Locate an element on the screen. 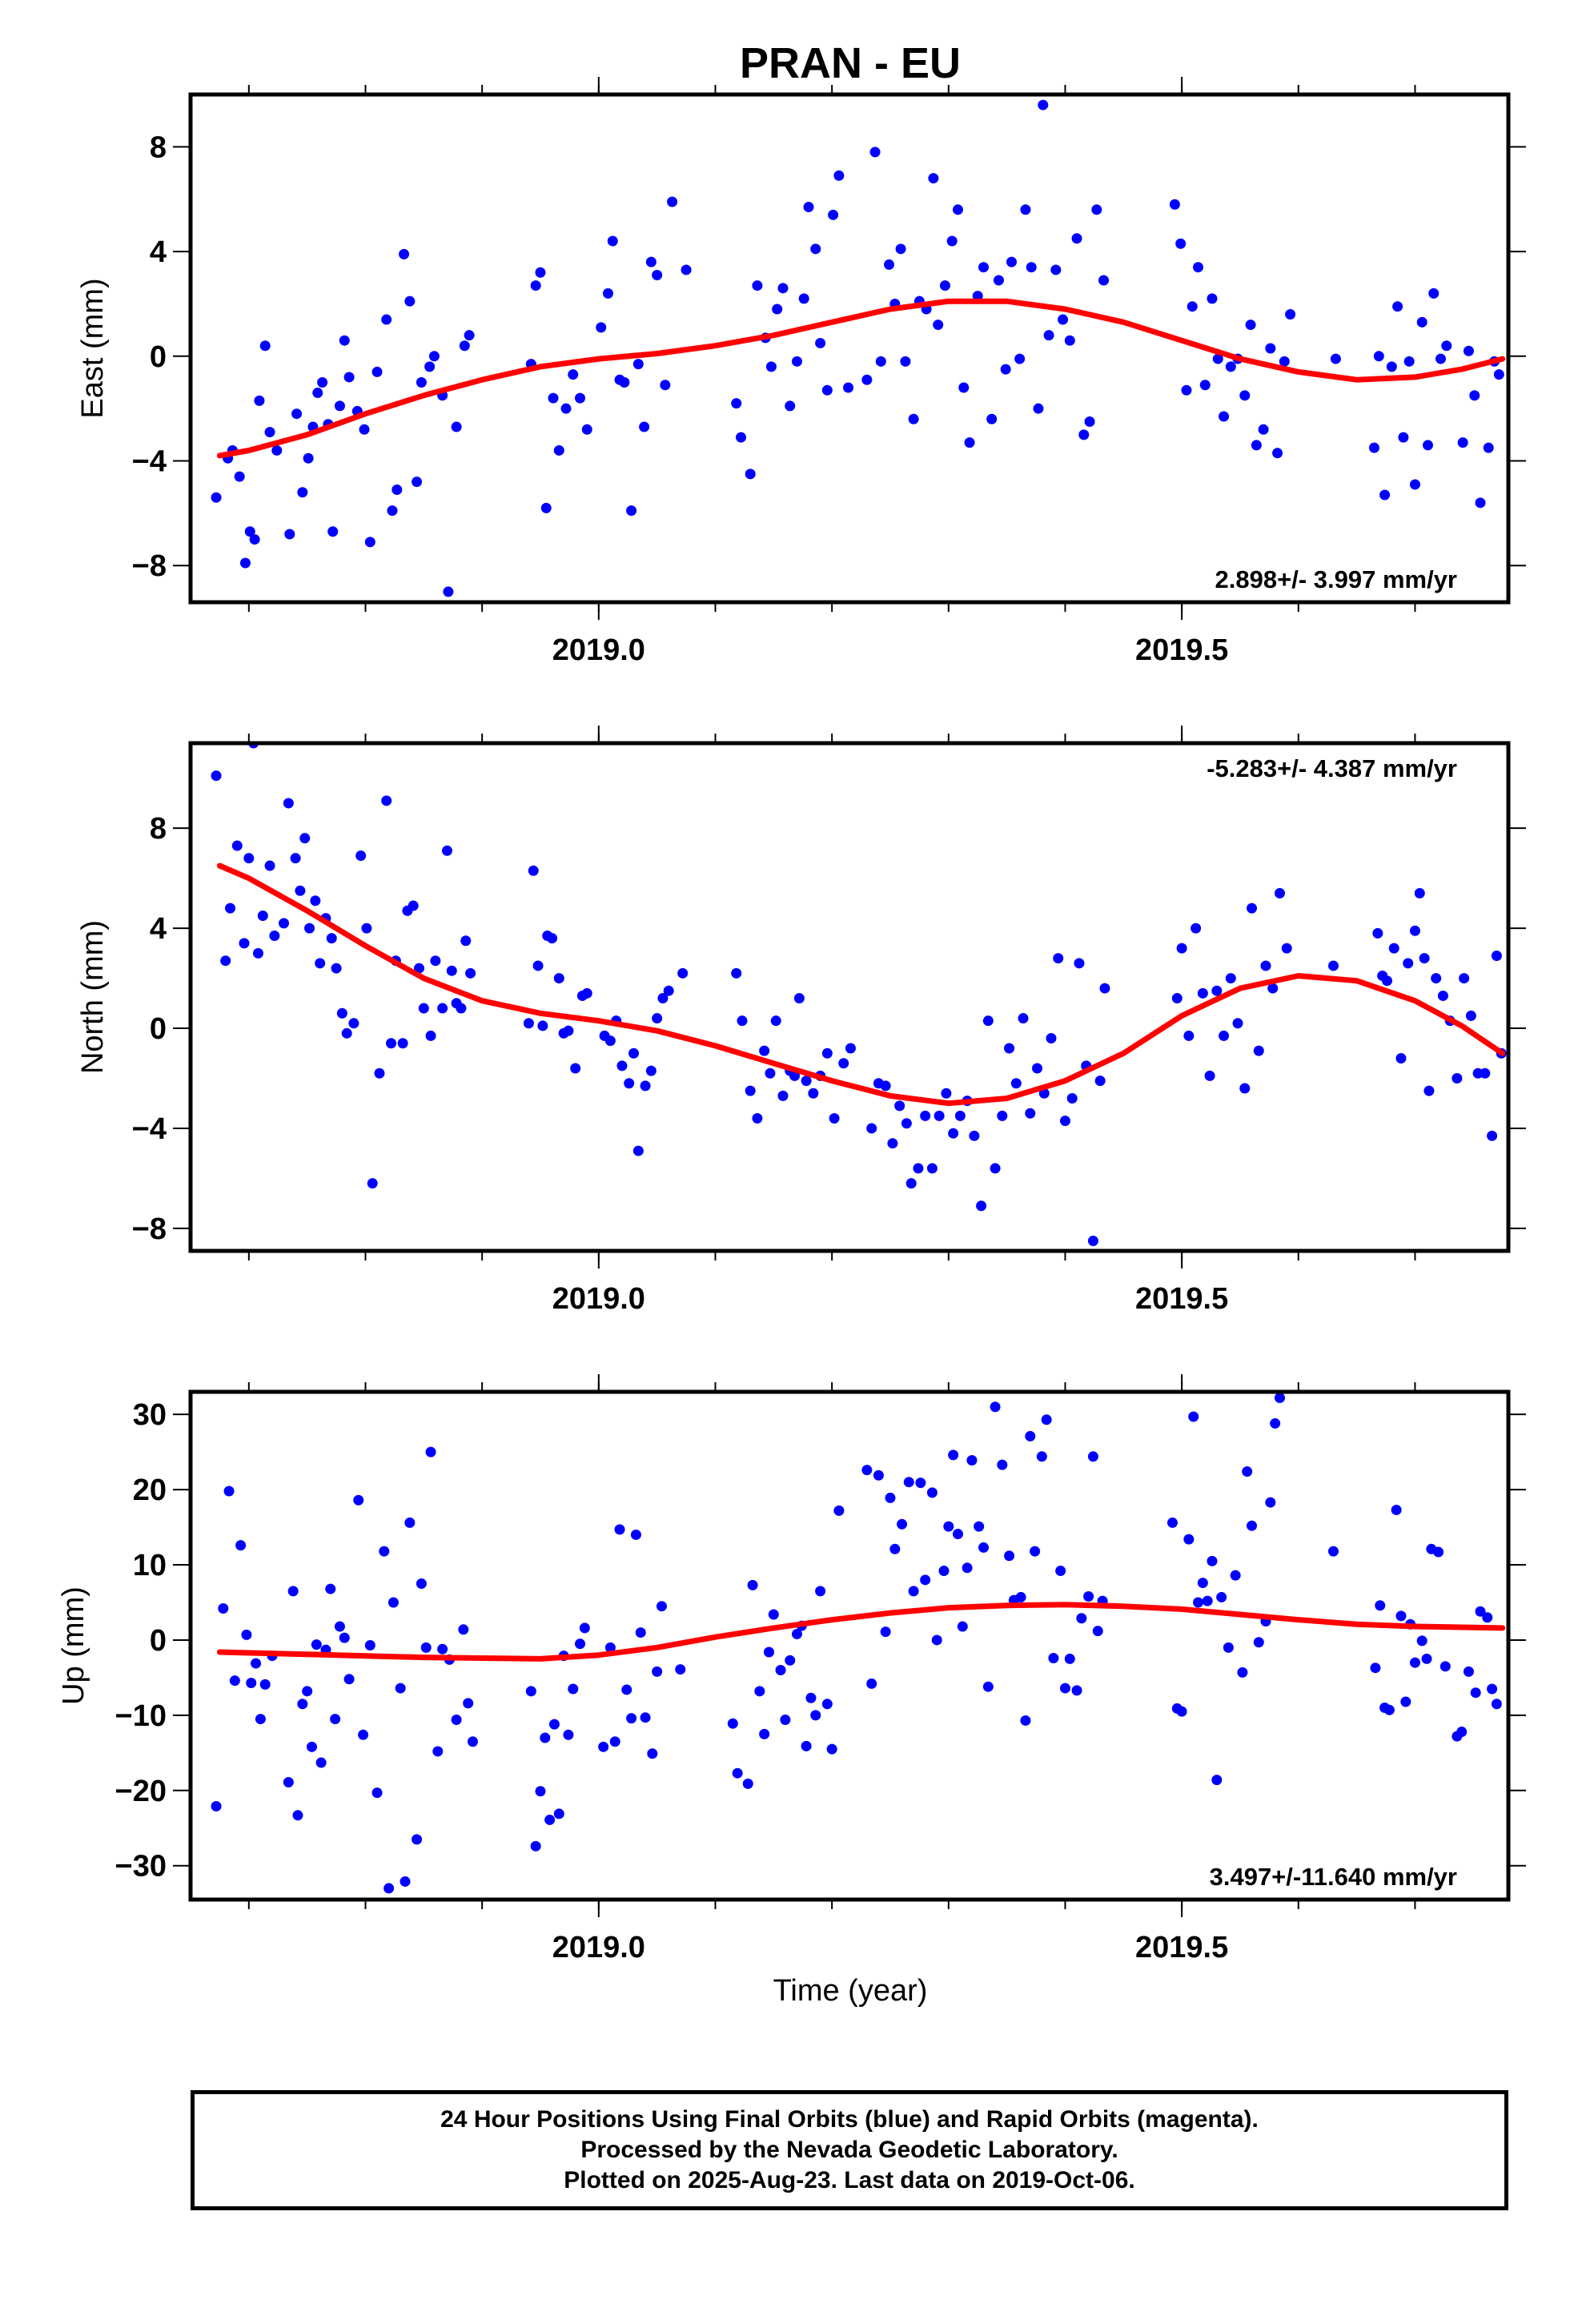 This screenshot has width=1582, height=2324. up-y-tick-label: −10 is located at coordinates (141, 1716).